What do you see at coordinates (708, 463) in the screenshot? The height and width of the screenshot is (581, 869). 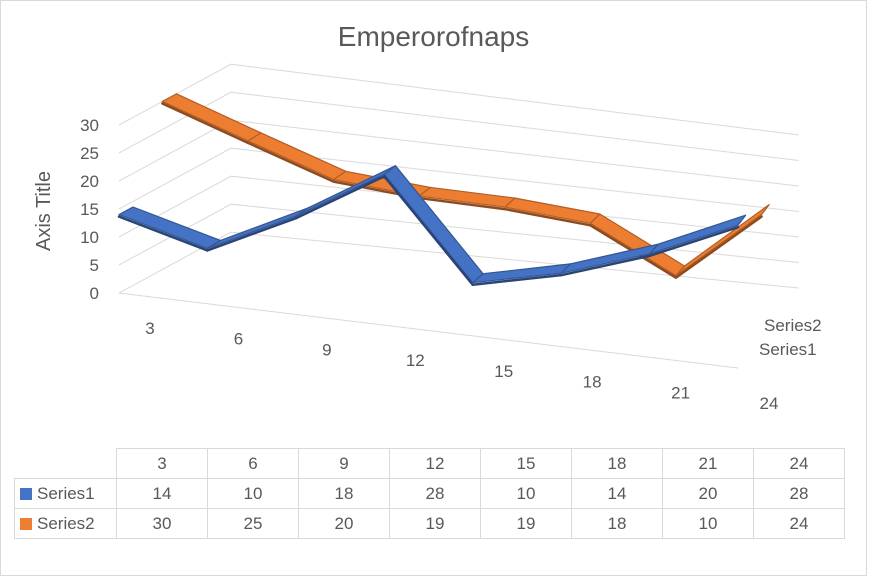 I see `data-table-header-cell: 21` at bounding box center [708, 463].